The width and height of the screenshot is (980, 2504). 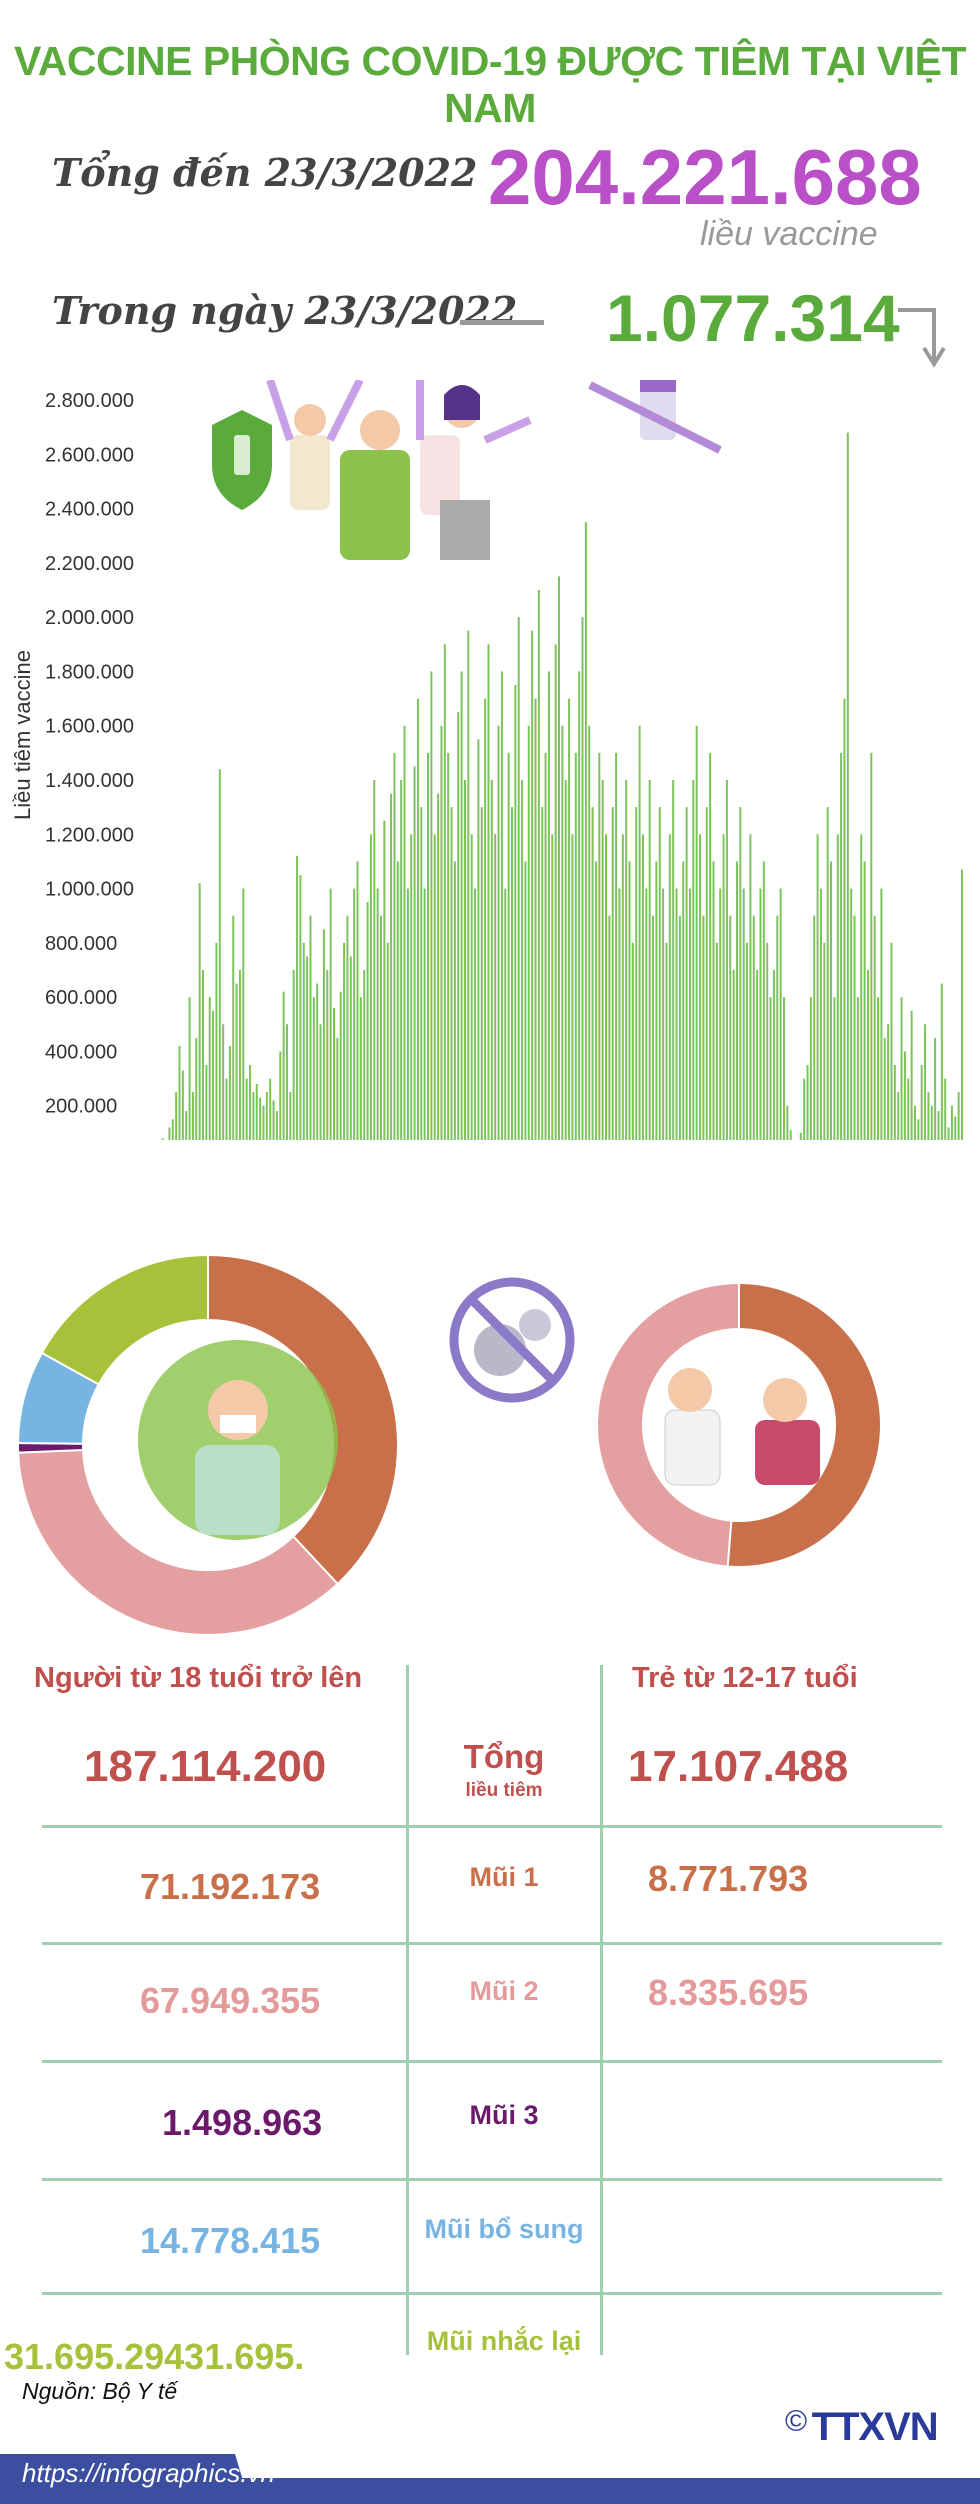 What do you see at coordinates (89, 672) in the screenshot?
I see `y-tick-label: 1.800.000` at bounding box center [89, 672].